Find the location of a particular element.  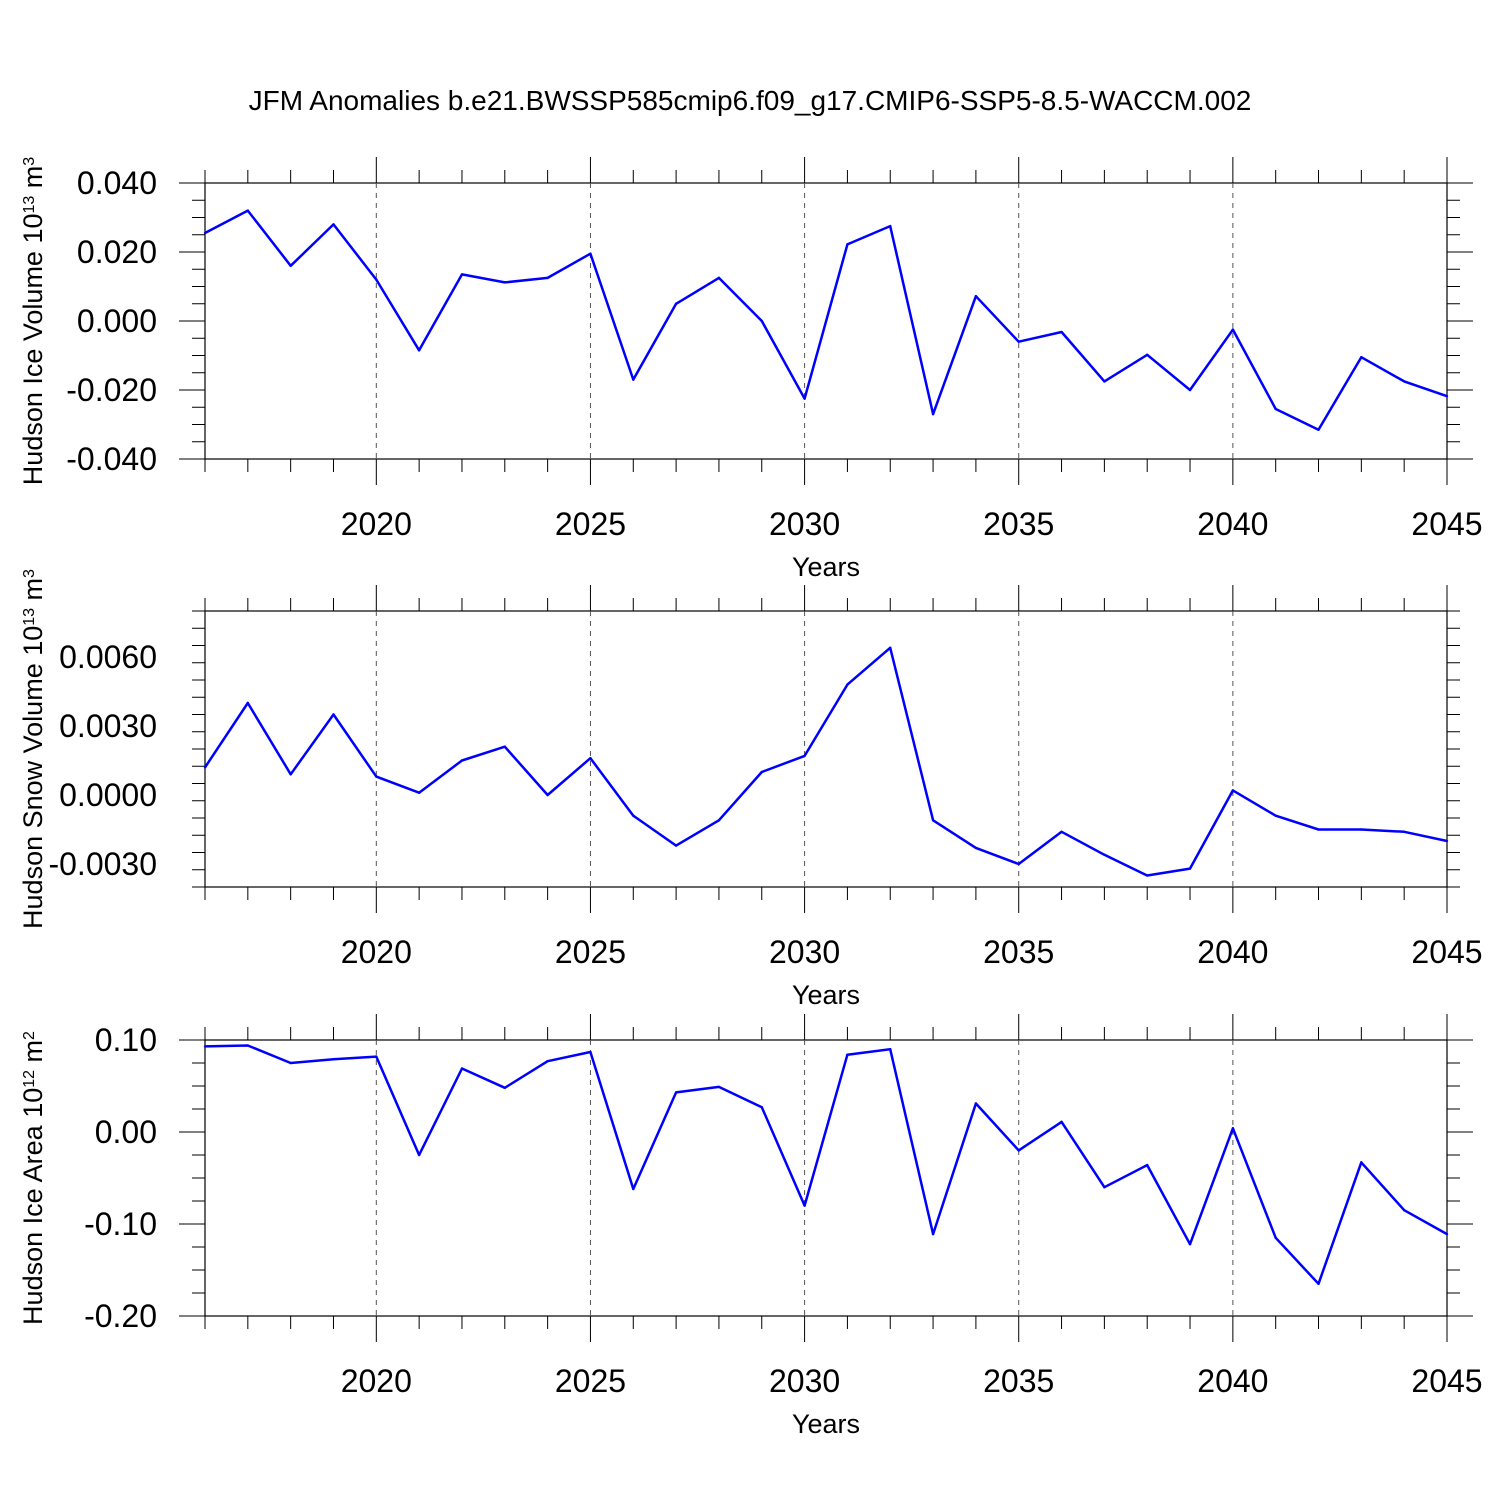

y-tick-label: -0.040 is located at coordinates (111, 459).